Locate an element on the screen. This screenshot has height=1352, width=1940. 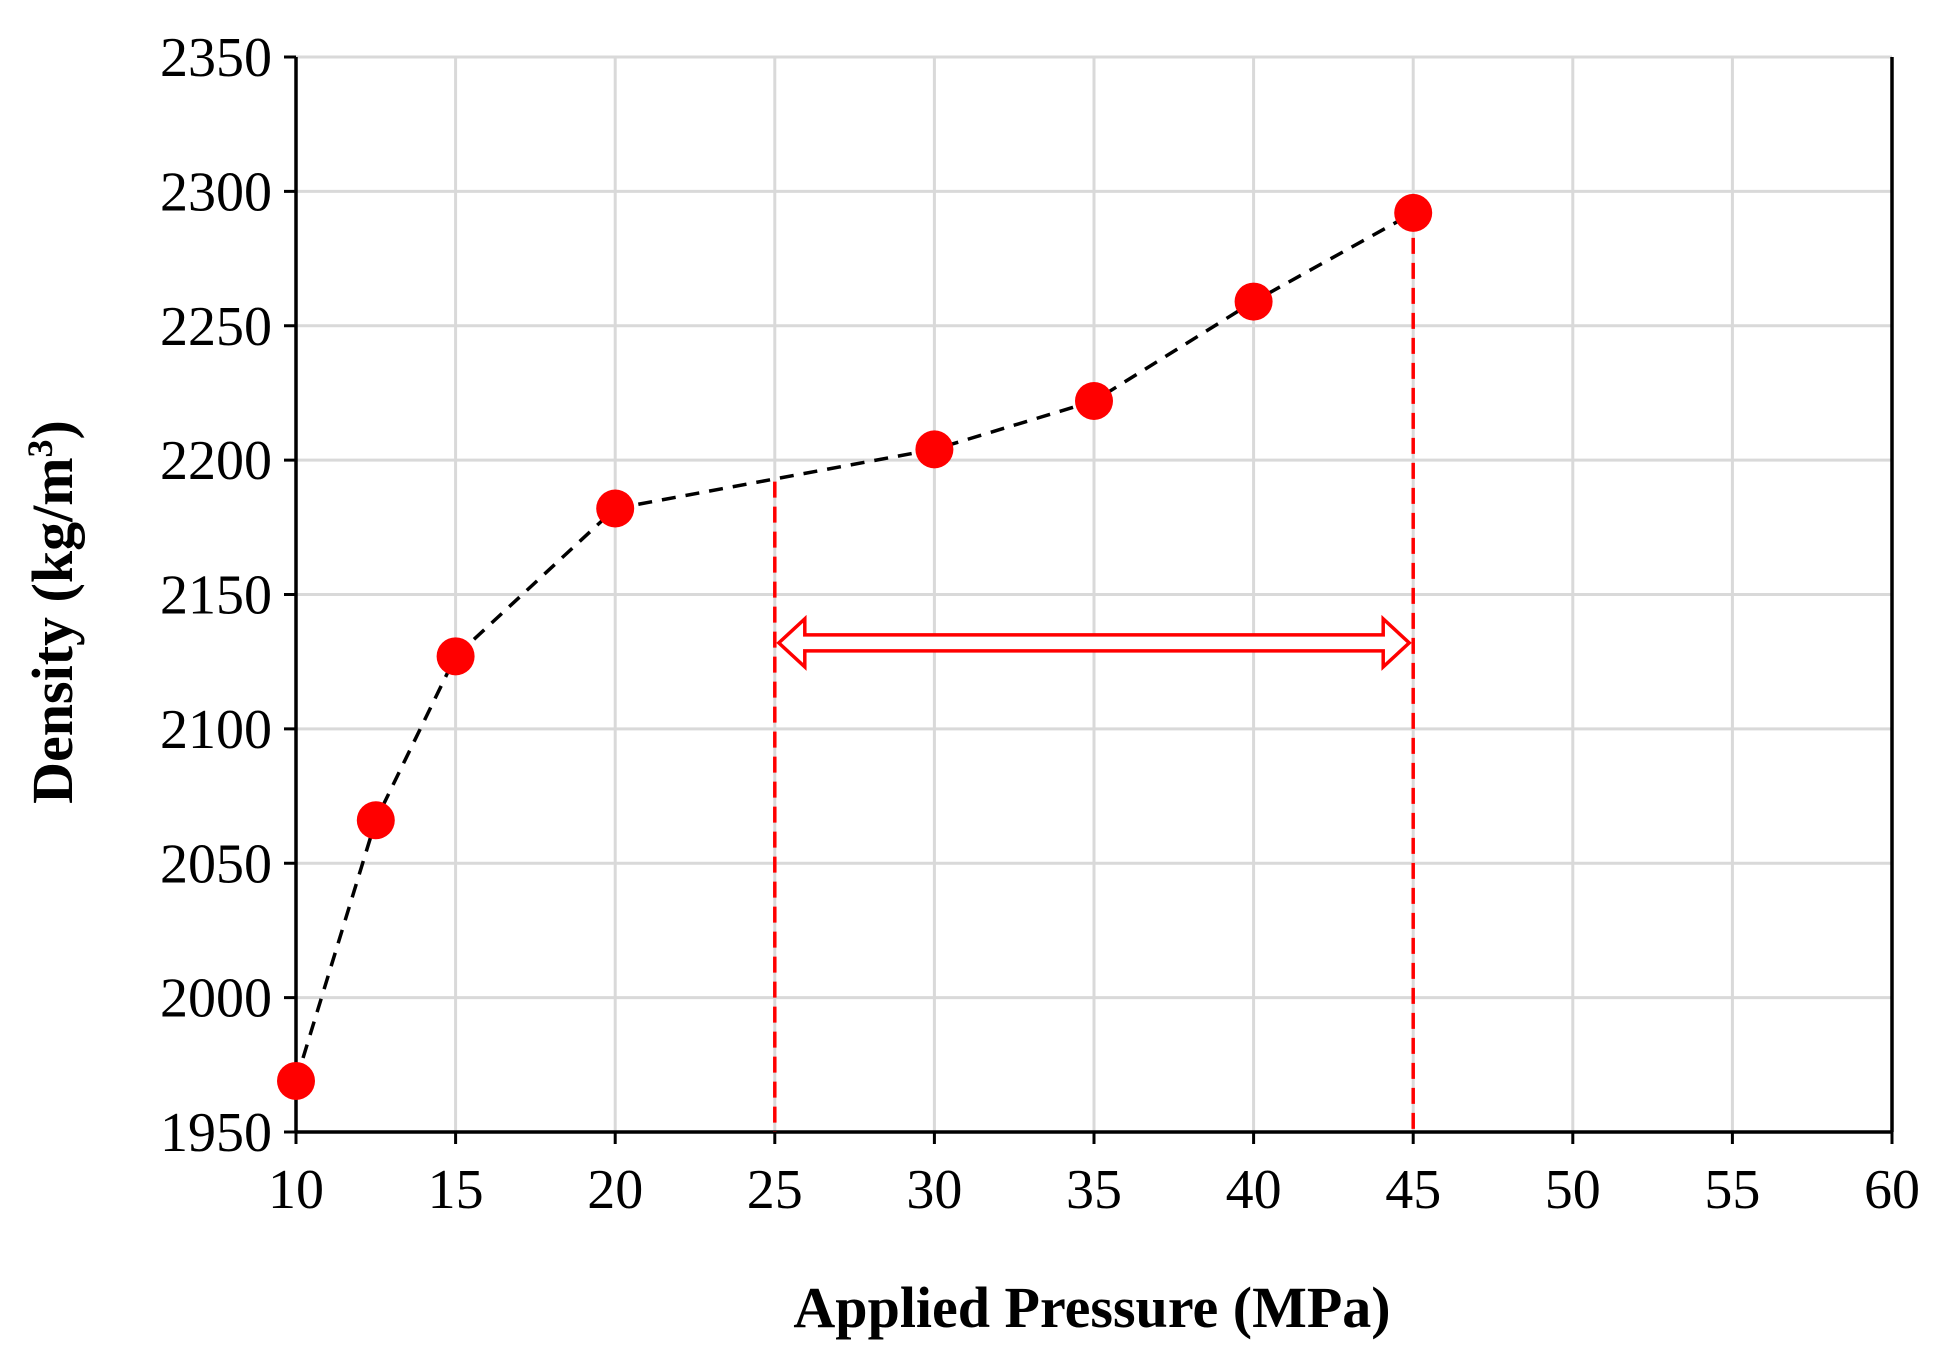
y-tick-label-2300: 2300 is located at coordinates (216, 192).